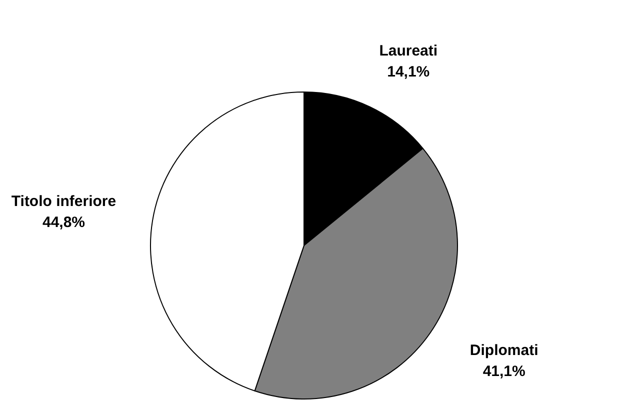 The width and height of the screenshot is (618, 401). Describe the element at coordinates (408, 71) in the screenshot. I see `data-label: 14,1%` at that location.